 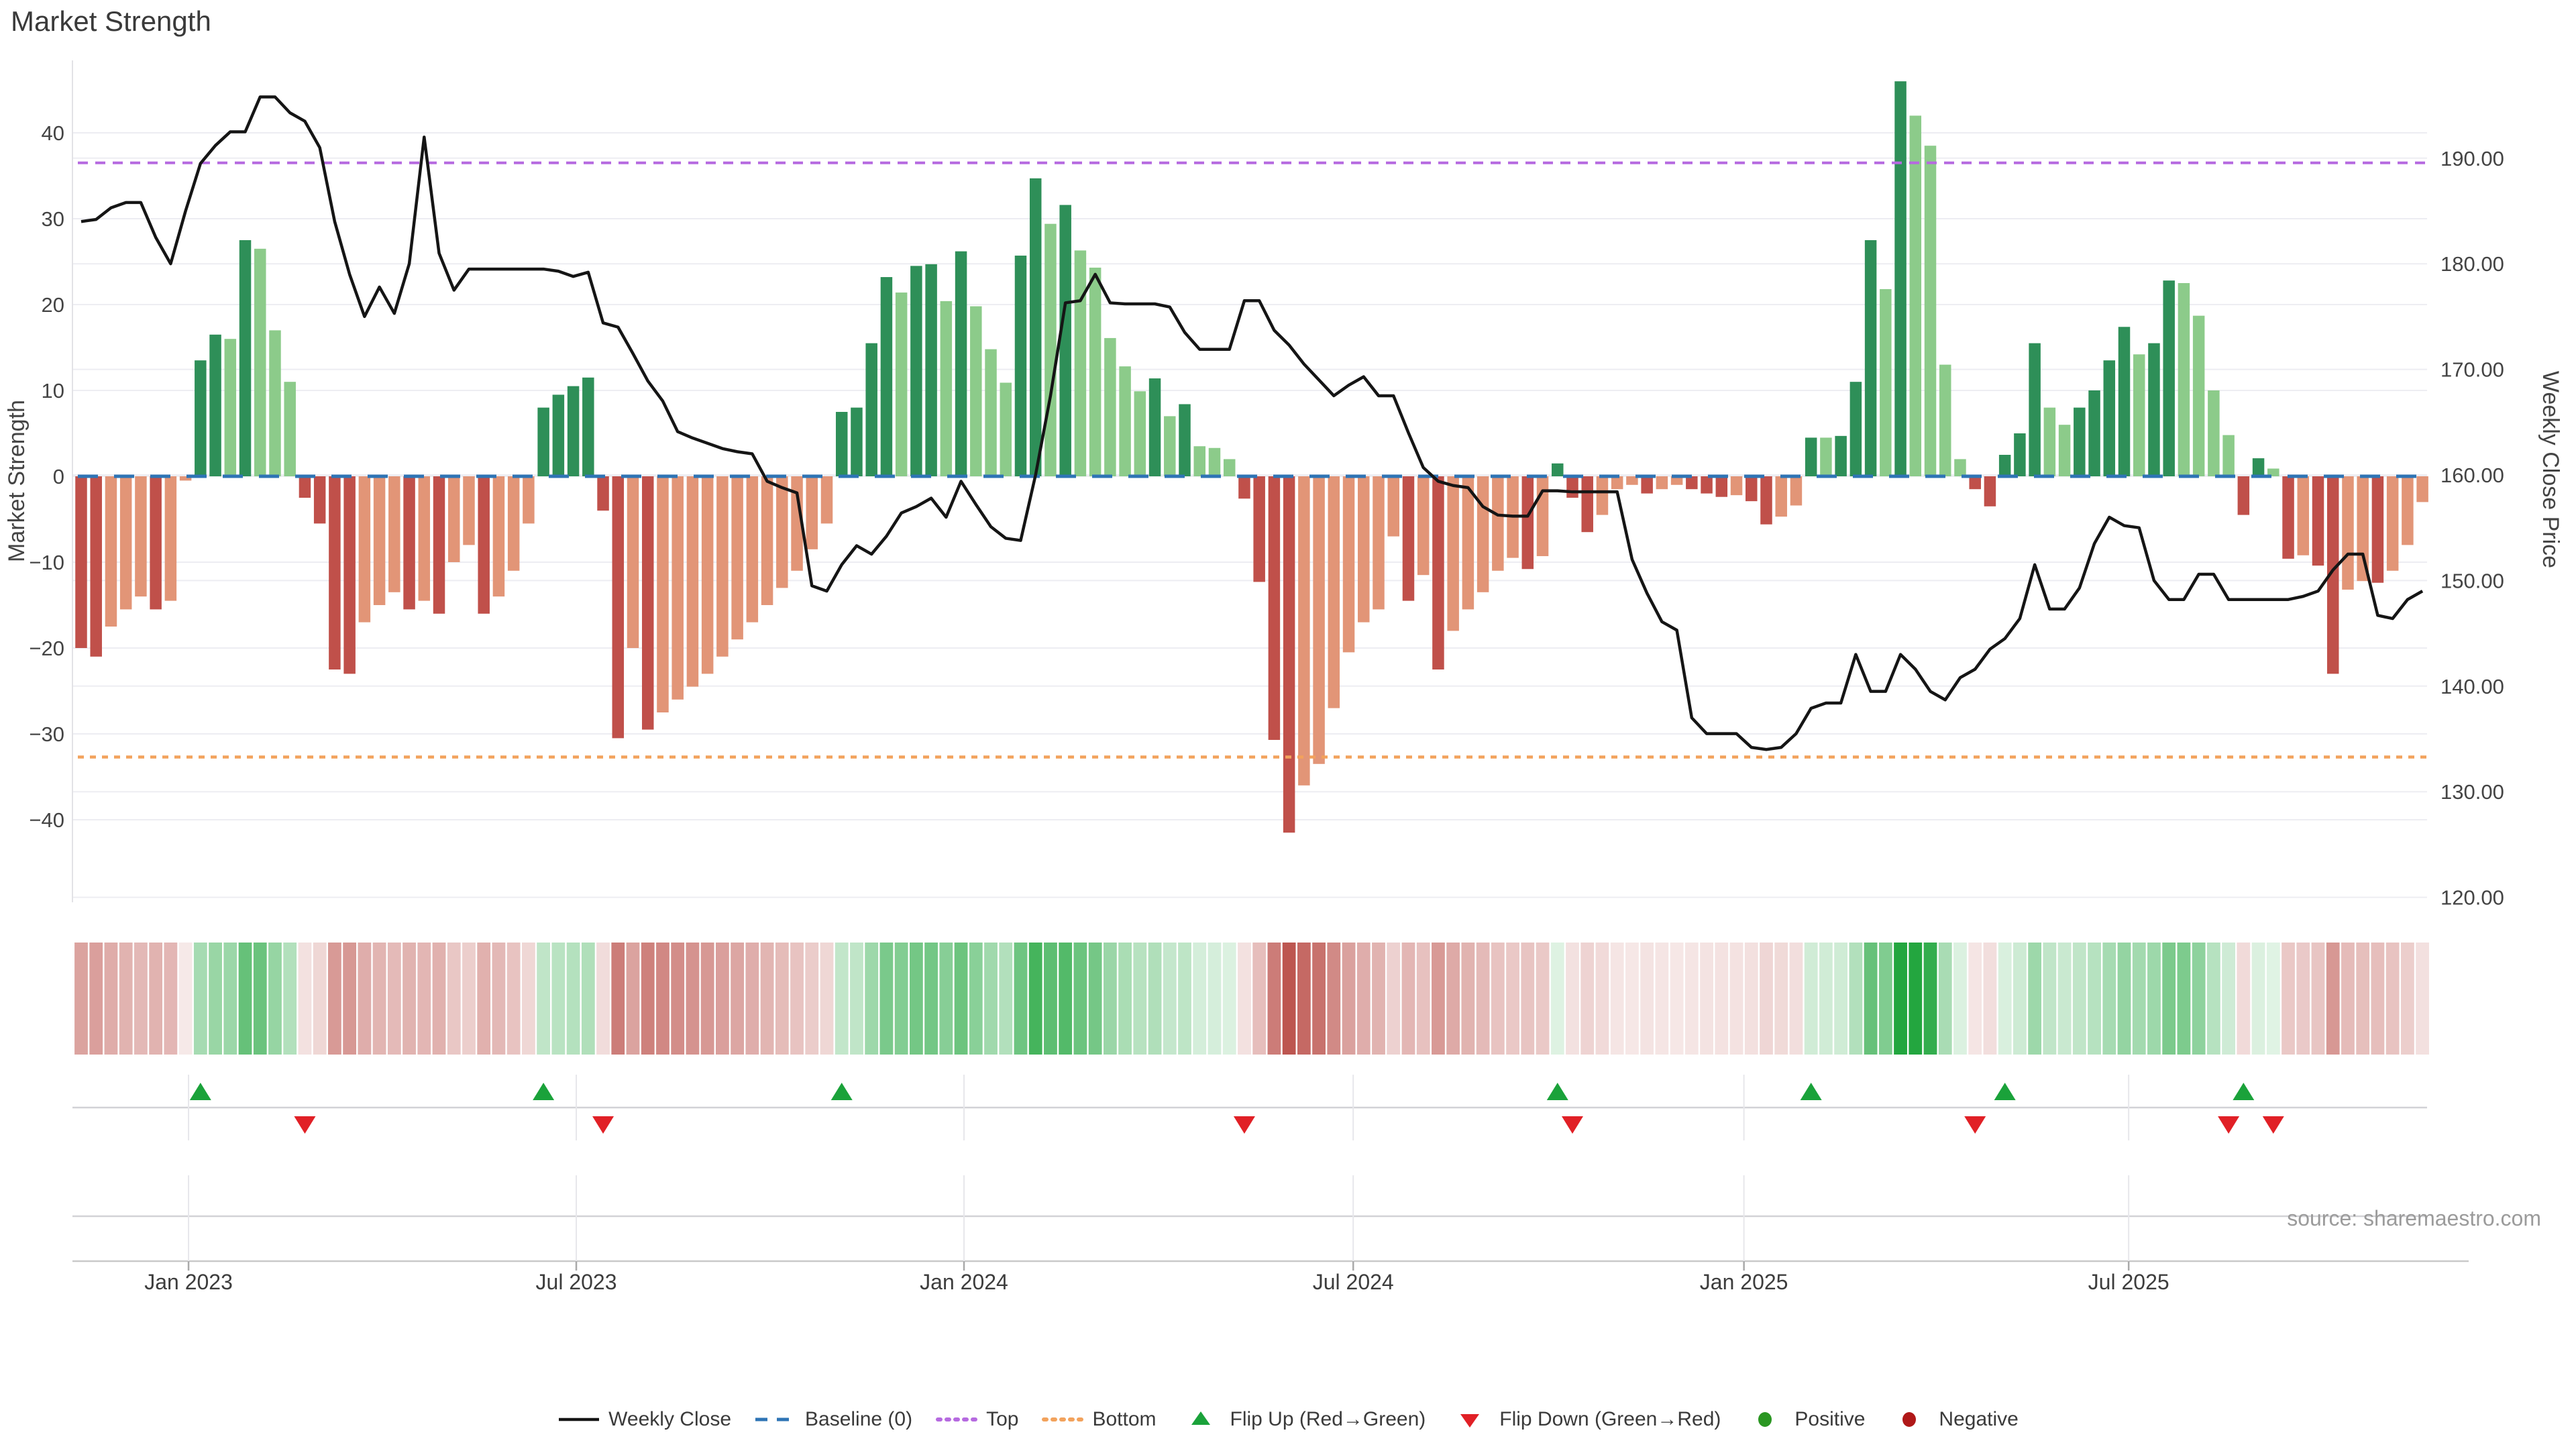 I want to click on legend-item: Positive, so click(x=1804, y=1419).